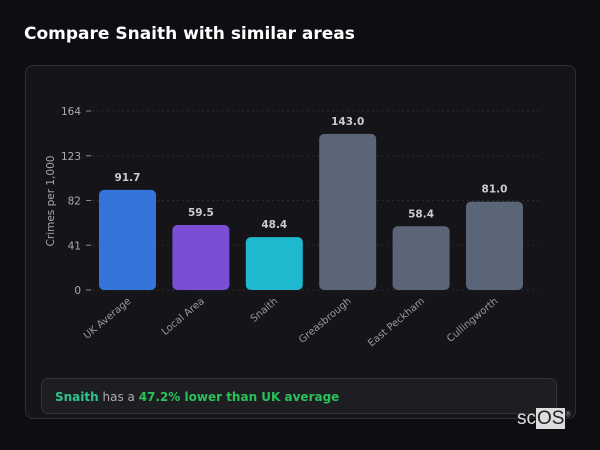 This screenshot has height=450, width=600. I want to click on y-tick-label: 82, so click(74, 202).